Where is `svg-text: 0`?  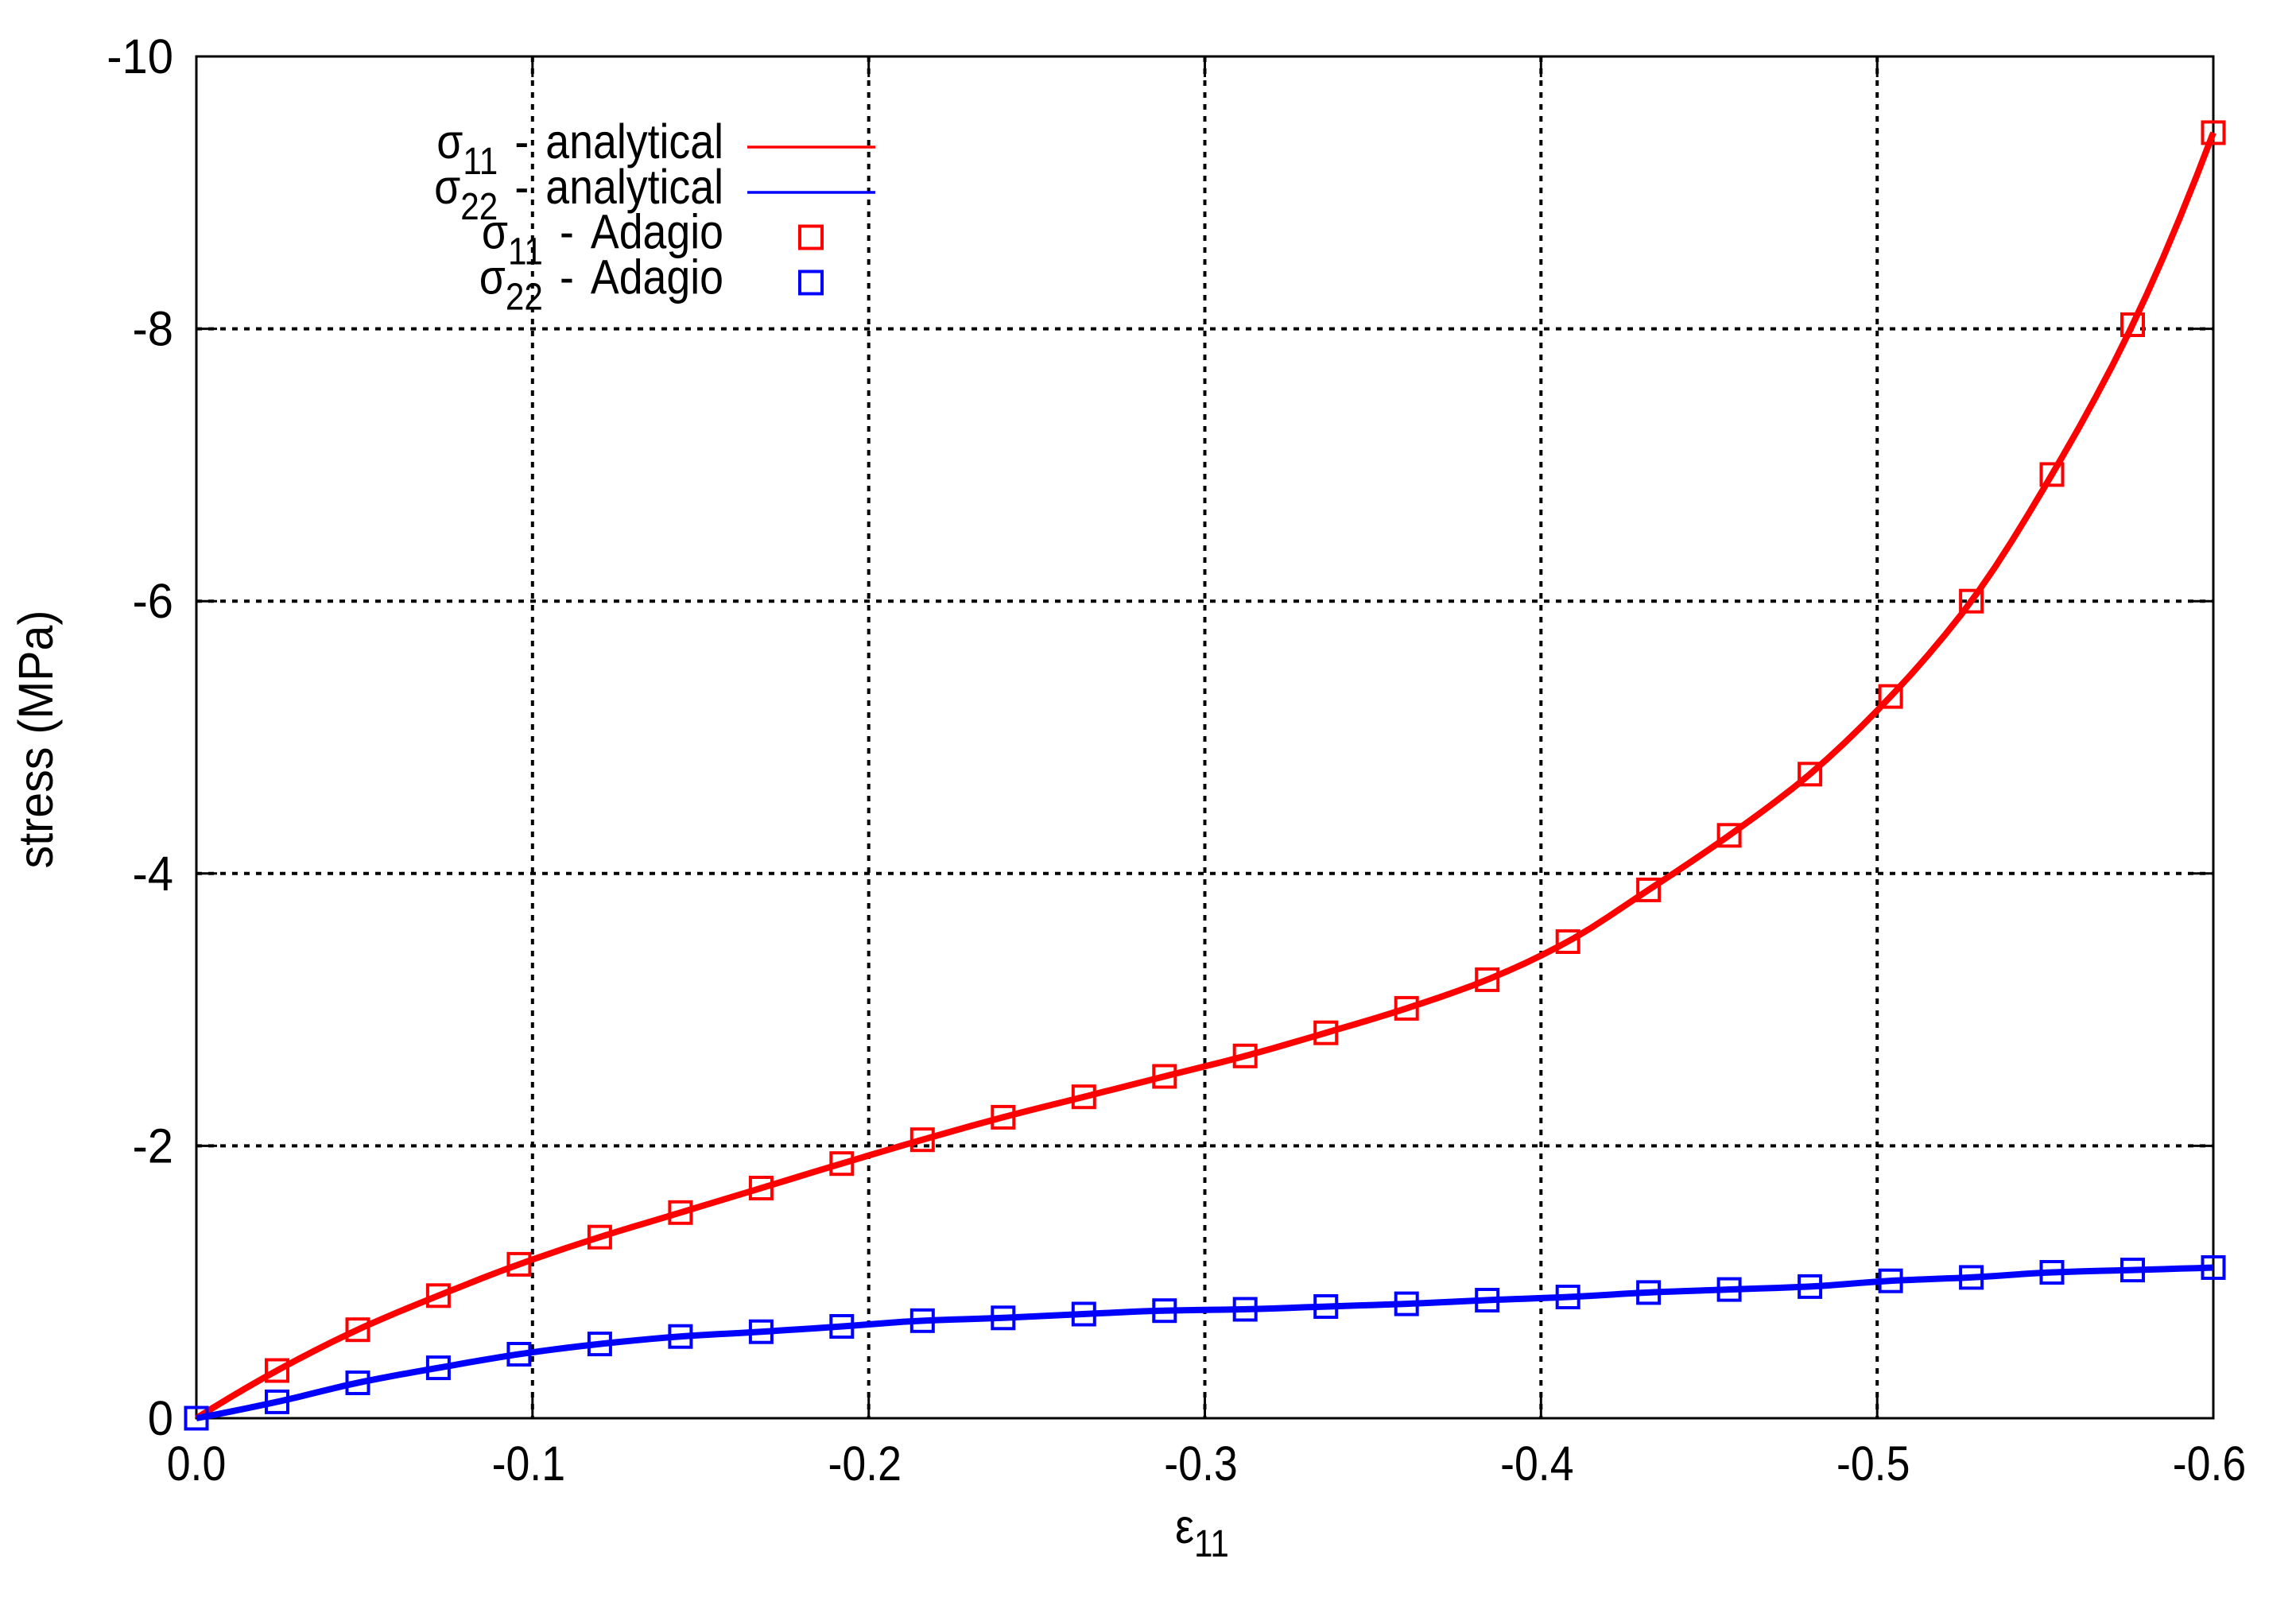 svg-text: 0 is located at coordinates (160, 1418).